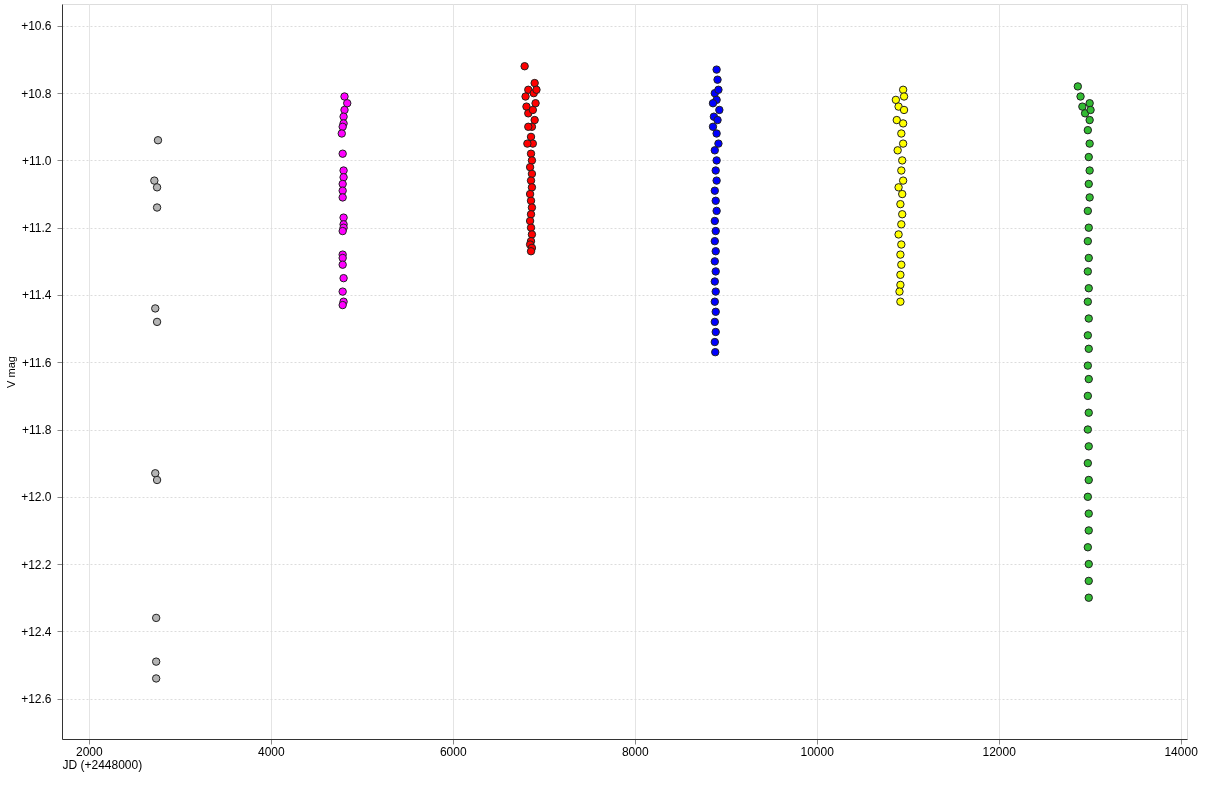 The width and height of the screenshot is (1215, 785). Describe the element at coordinates (36, 631) in the screenshot. I see `y-tick-label: +12.4` at that location.